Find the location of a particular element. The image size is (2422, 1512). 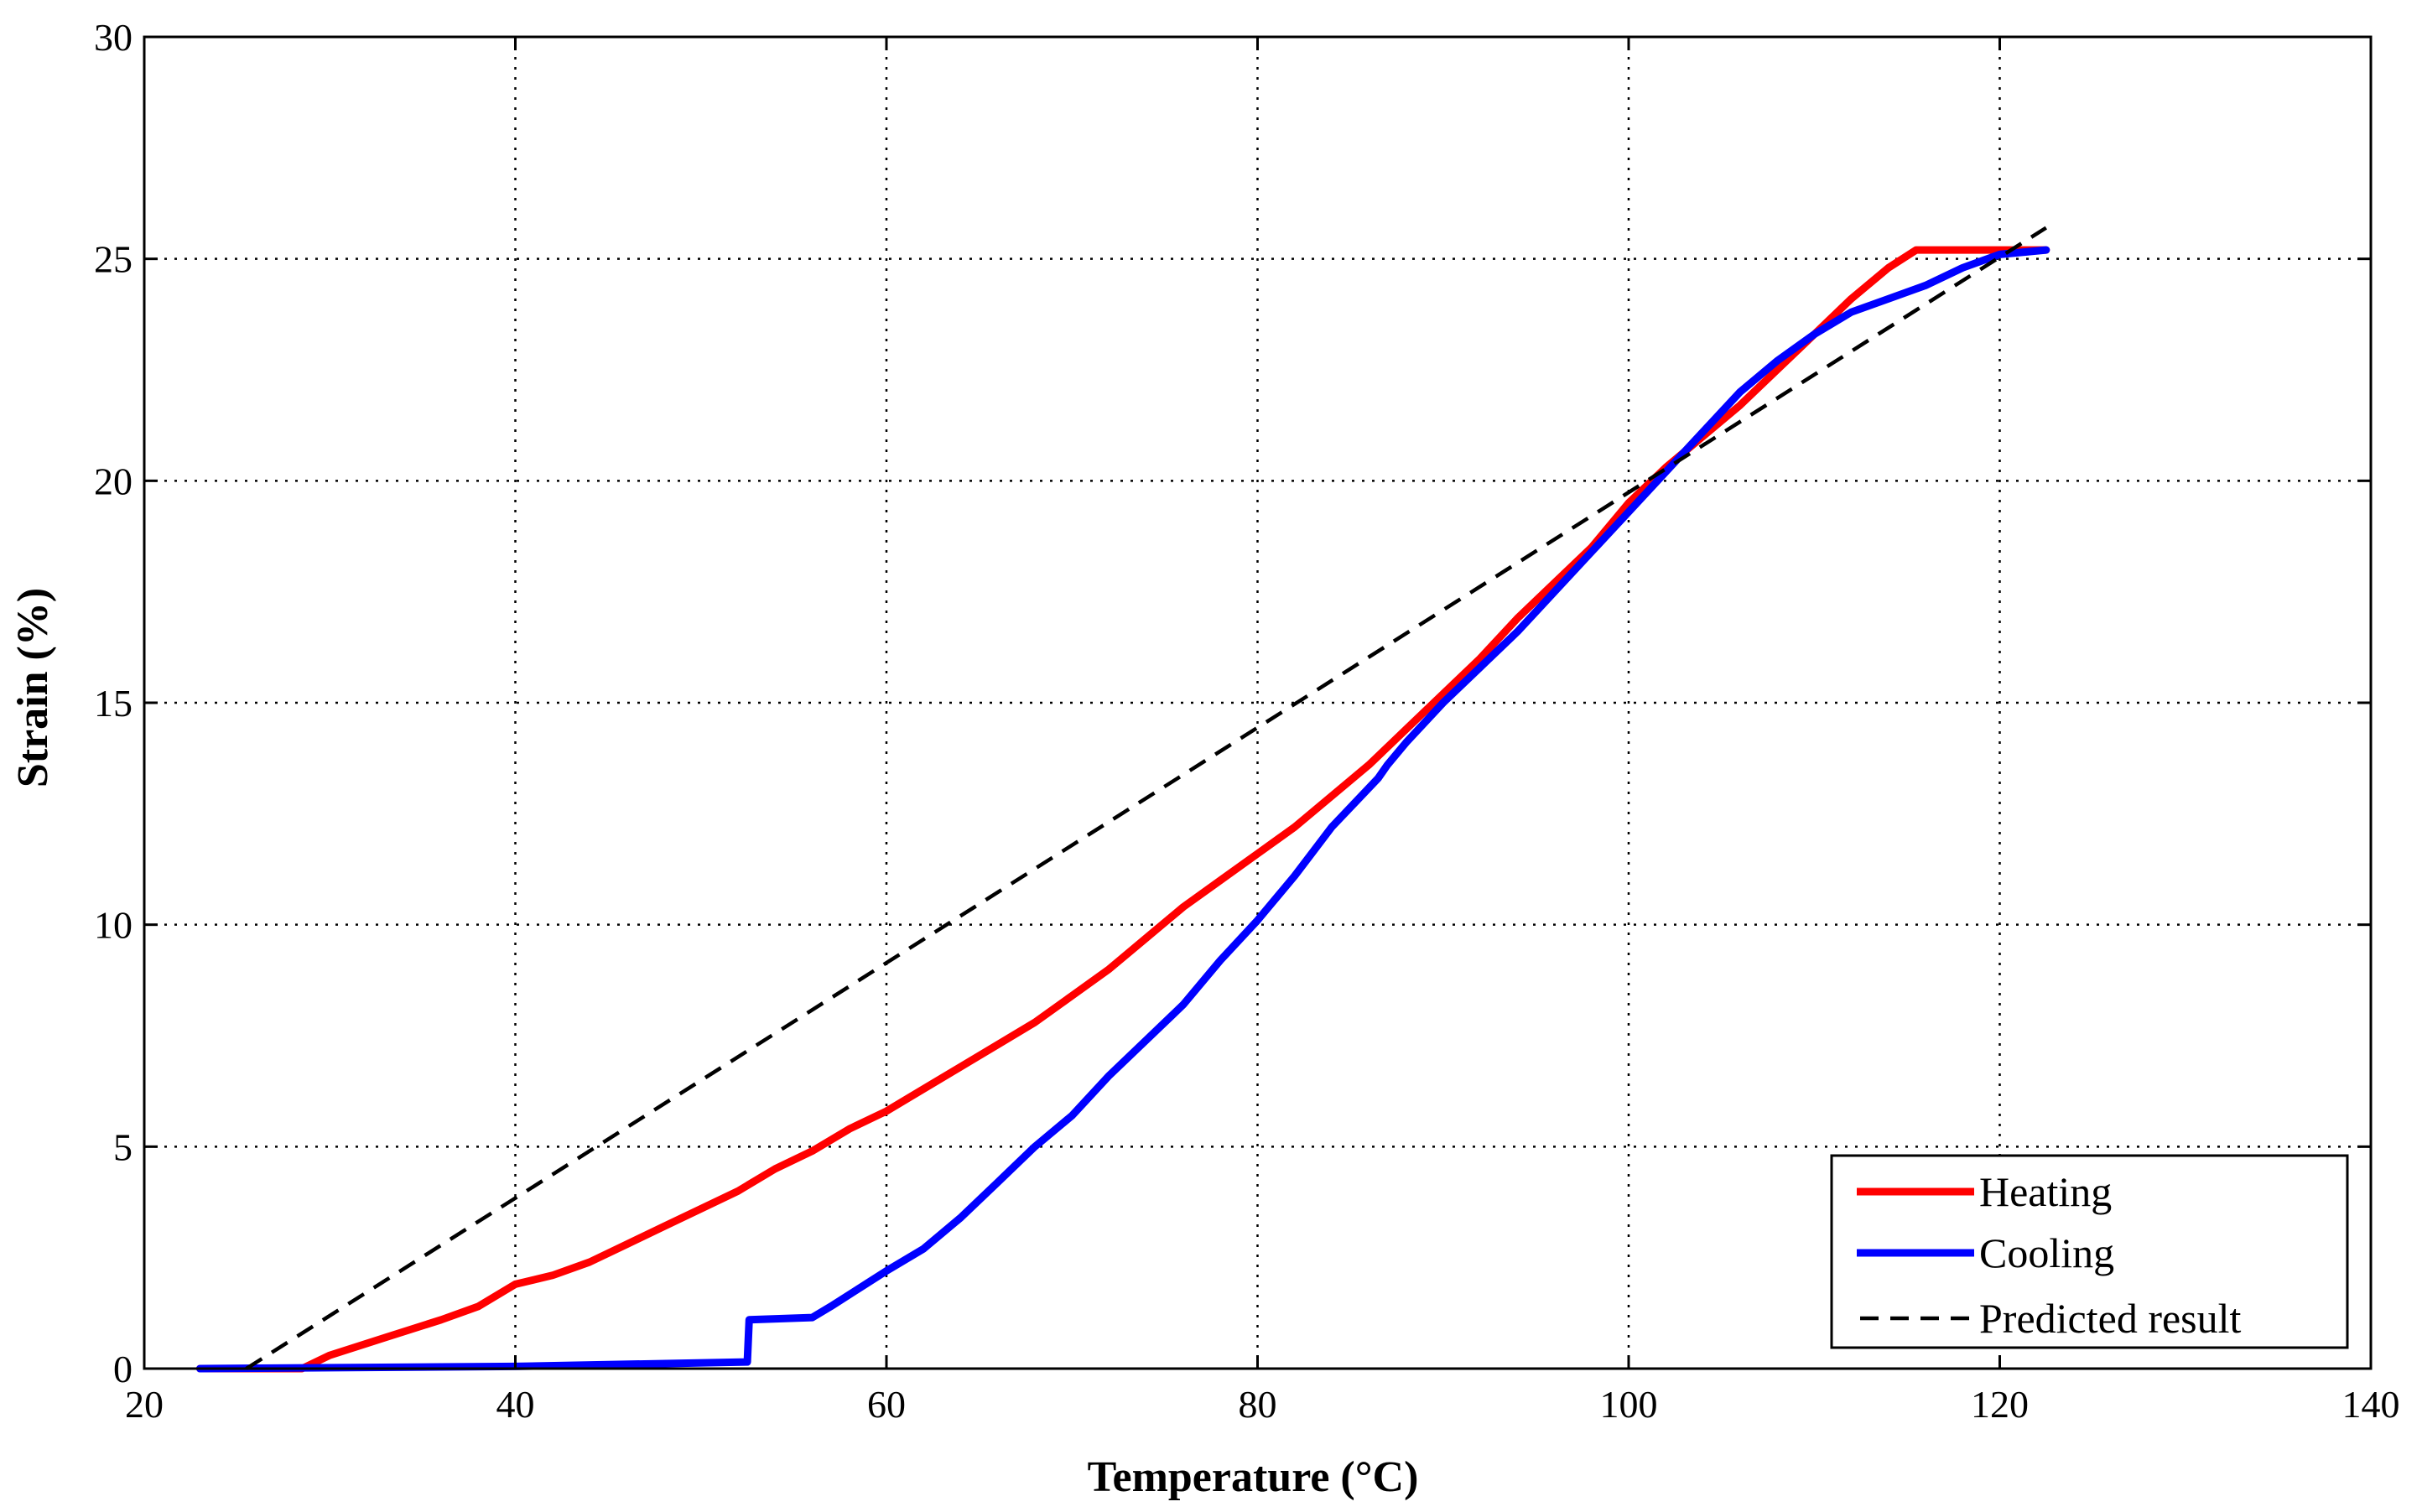

legend-predicted-label: Predicted result is located at coordinates (2110, 1318).